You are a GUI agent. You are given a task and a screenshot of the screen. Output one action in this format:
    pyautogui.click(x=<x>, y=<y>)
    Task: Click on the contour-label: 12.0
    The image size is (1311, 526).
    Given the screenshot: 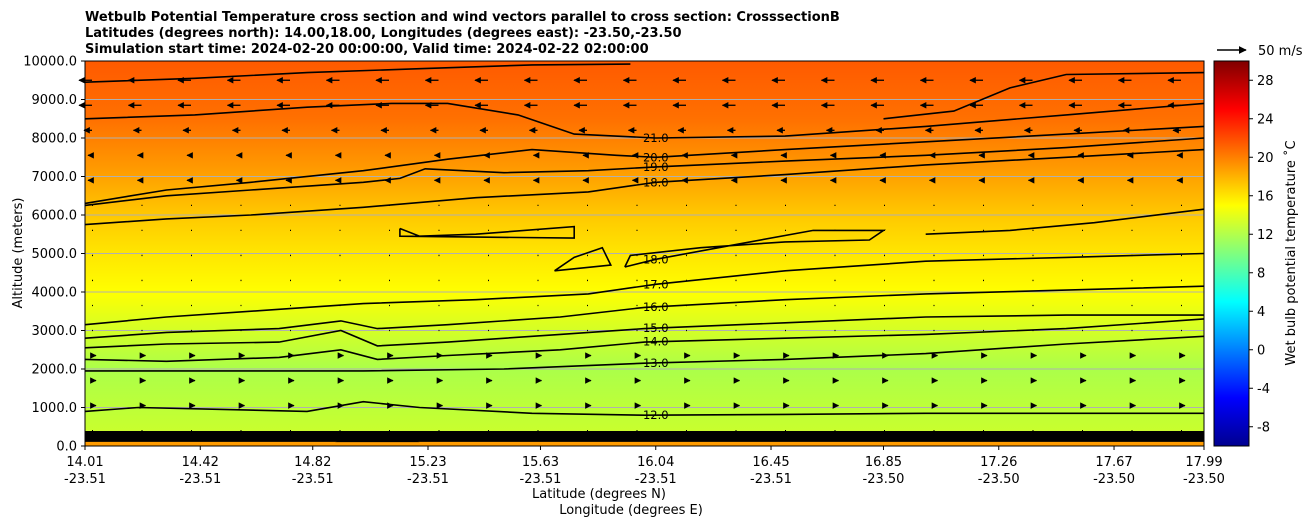 What is the action you would take?
    pyautogui.click(x=656, y=415)
    